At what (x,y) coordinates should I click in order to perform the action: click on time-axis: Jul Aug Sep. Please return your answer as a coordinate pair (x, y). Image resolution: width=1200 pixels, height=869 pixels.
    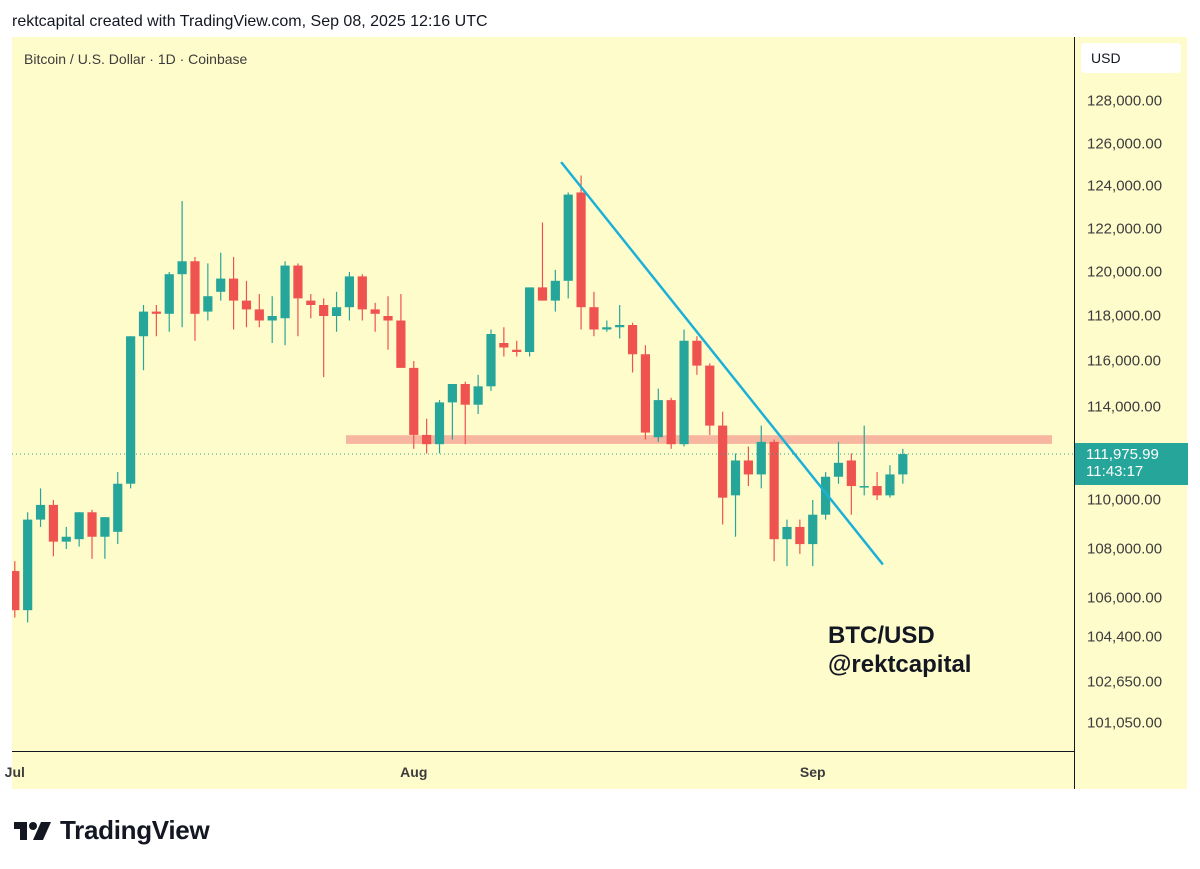
    Looking at the image, I should click on (539, 770).